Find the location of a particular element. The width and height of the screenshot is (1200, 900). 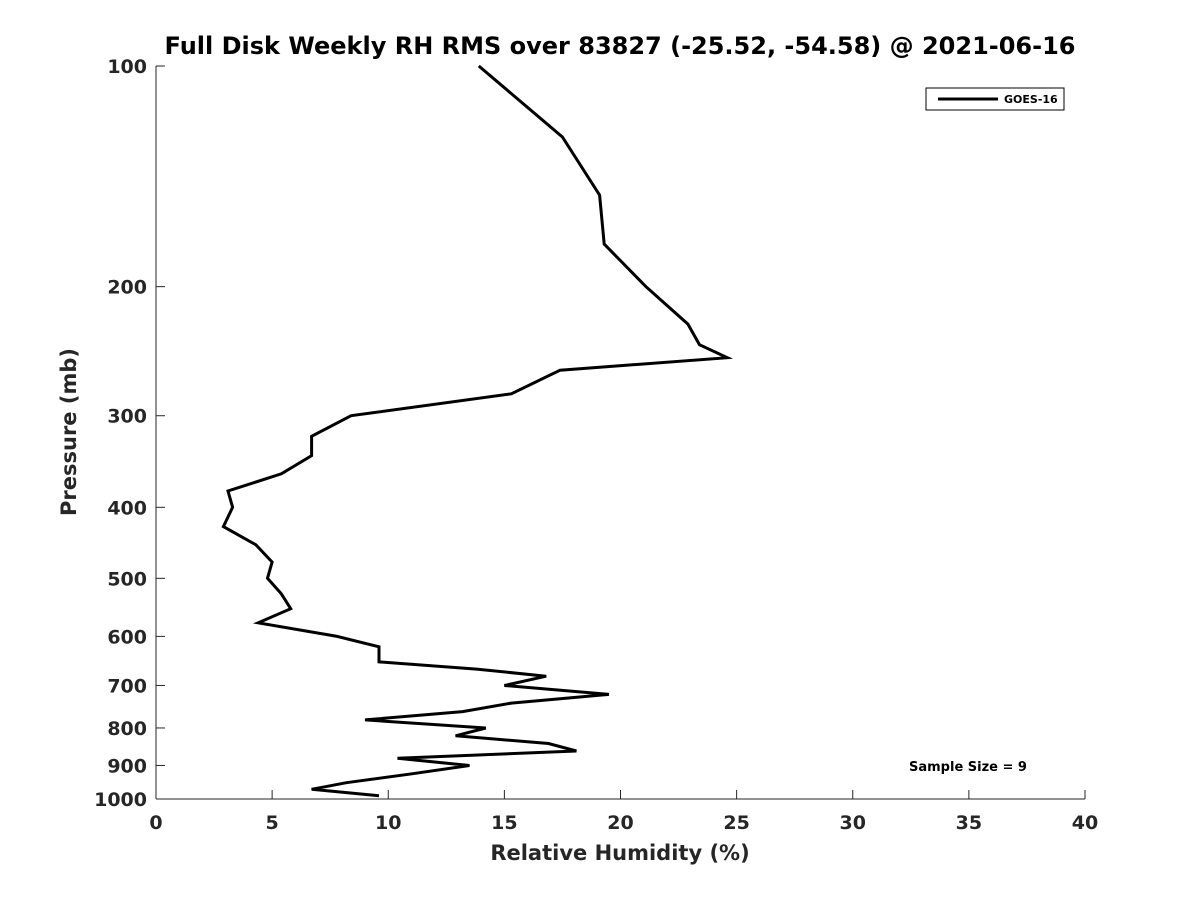

legend: GOES-16 is located at coordinates (995, 99).